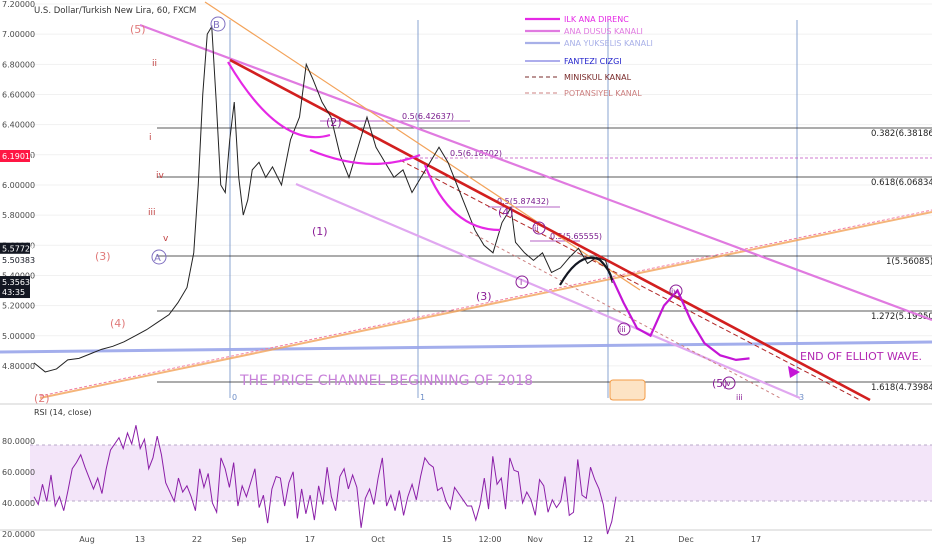 Image resolution: width=932 pixels, height=550 pixels. Describe the element at coordinates (103, 256) in the screenshot. I see `wave-label-3-left: (3)` at that location.